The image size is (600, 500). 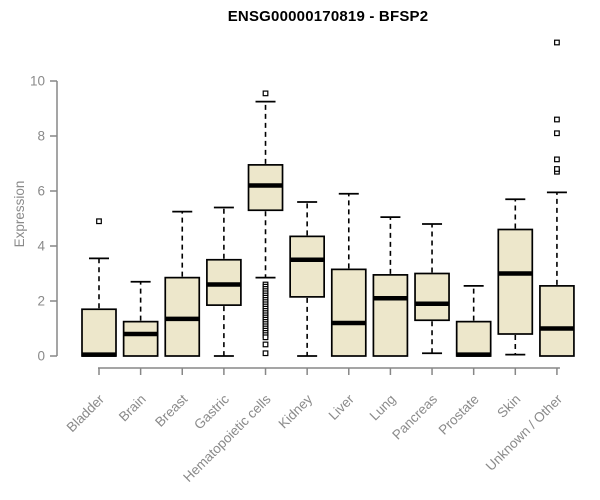 I want to click on y-tick-label: 2, so click(x=41, y=301).